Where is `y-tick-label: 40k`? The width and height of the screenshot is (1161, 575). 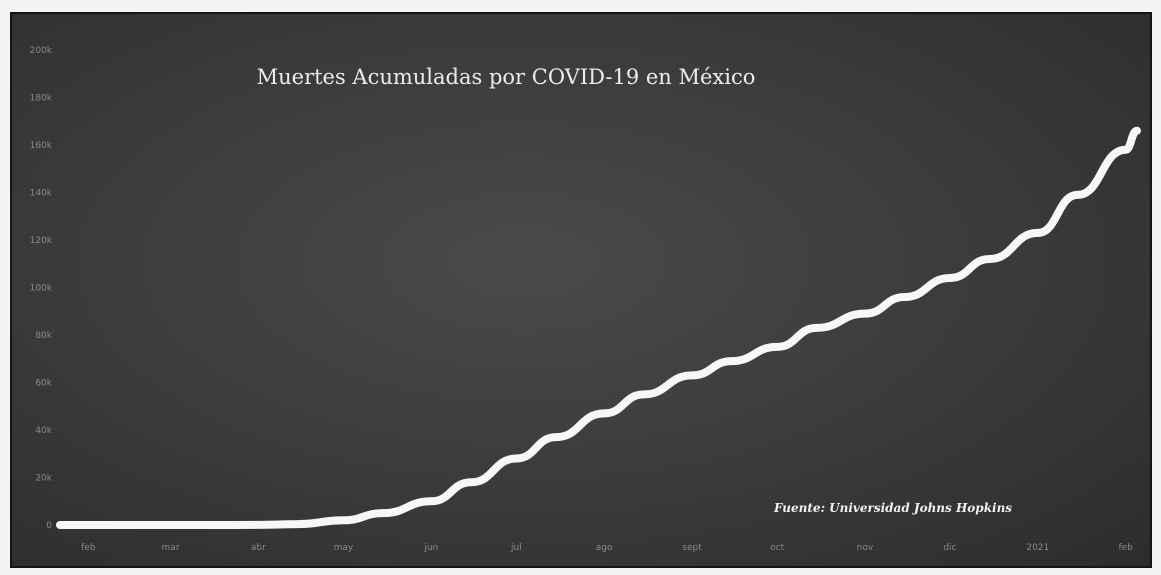 y-tick-label: 40k is located at coordinates (43, 431).